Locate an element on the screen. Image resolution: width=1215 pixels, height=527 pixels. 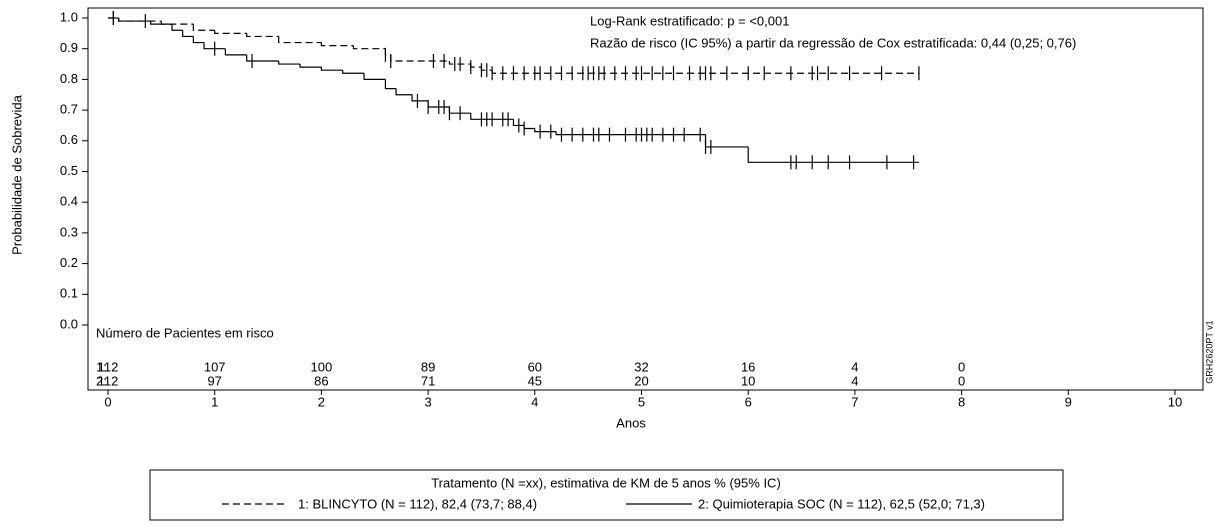
x-tick-label: 6 is located at coordinates (748, 401).